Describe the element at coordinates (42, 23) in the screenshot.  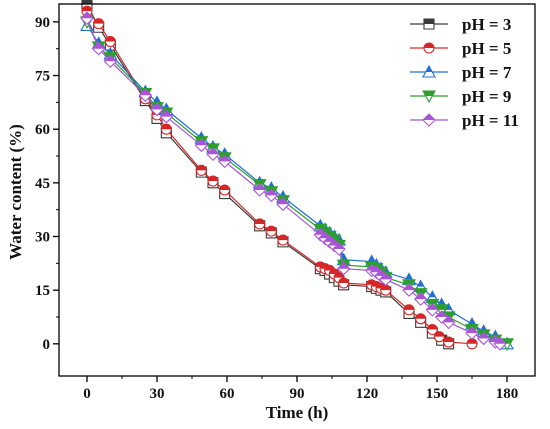
I see `y-tick-label: 90` at that location.